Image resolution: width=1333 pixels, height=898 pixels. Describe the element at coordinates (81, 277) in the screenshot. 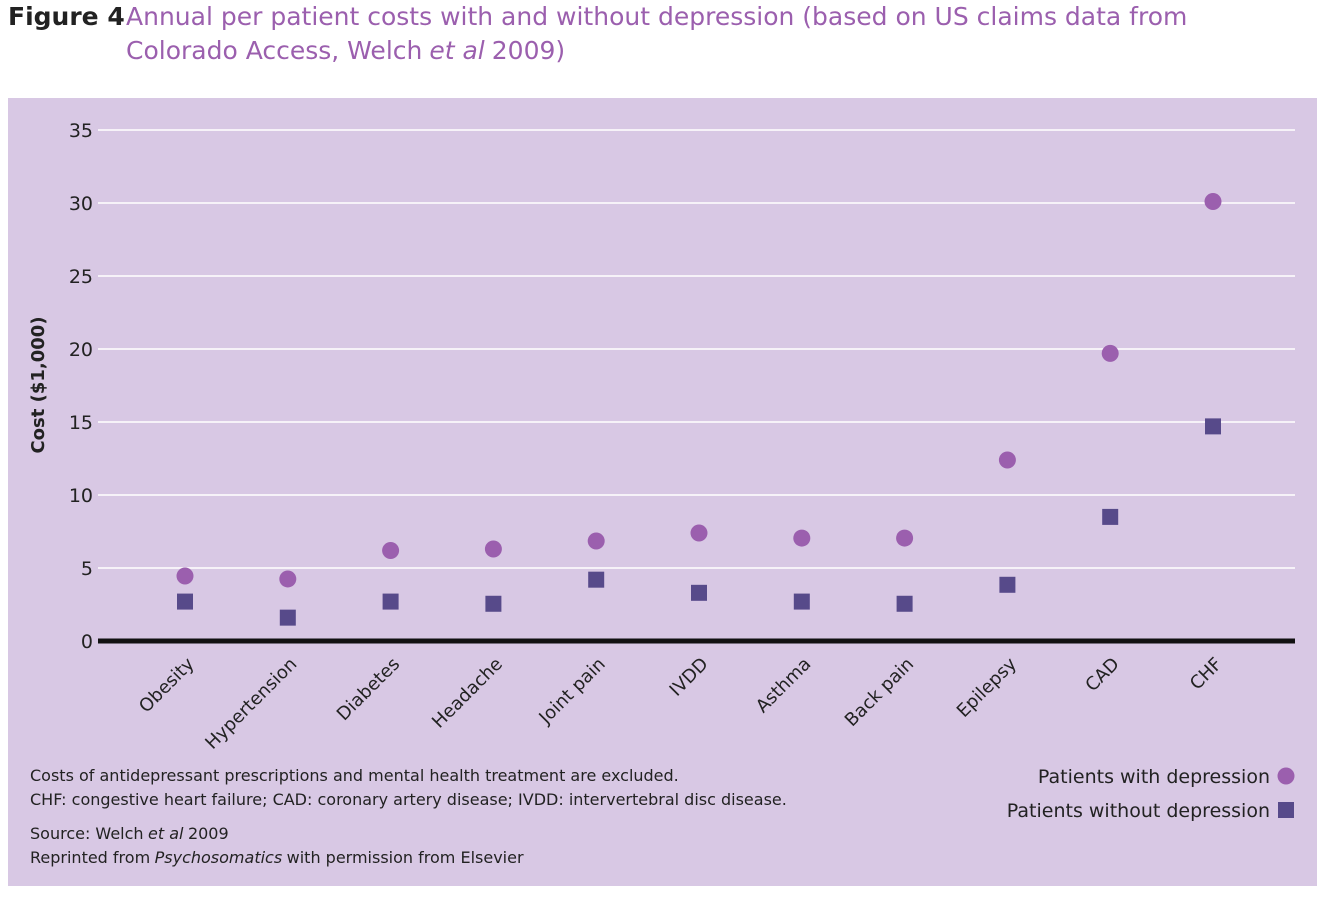

I see `y-tick-label: 25` at that location.